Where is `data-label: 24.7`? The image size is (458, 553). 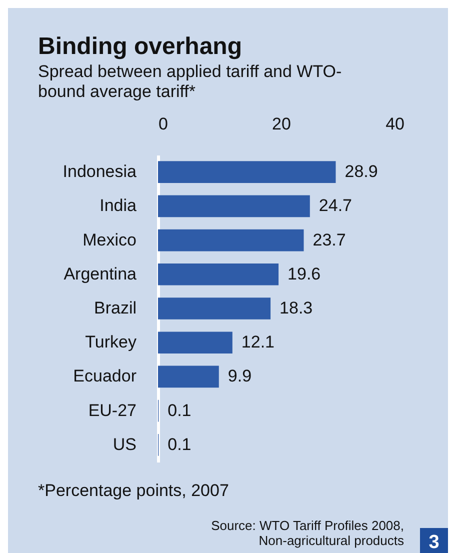 data-label: 24.7 is located at coordinates (335, 206).